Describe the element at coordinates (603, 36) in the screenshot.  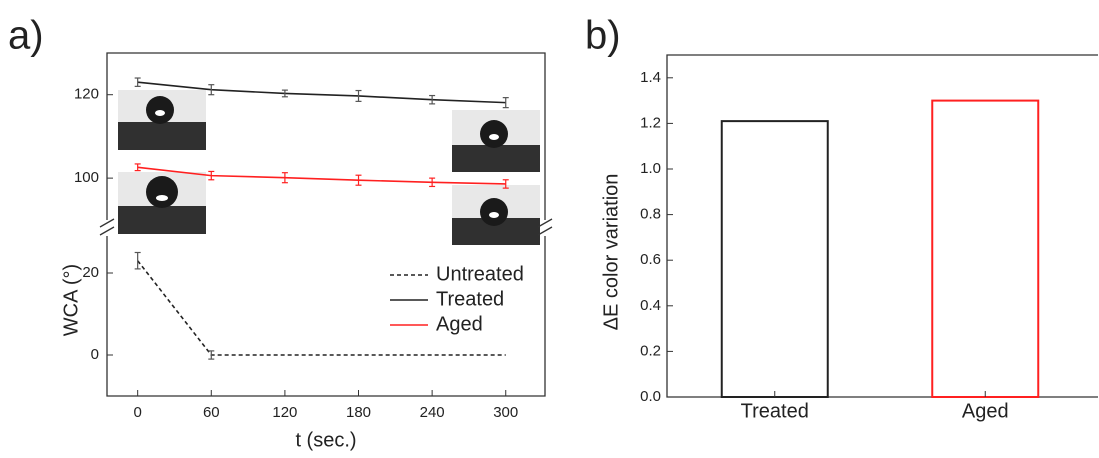
I see `panel-label: b)` at that location.